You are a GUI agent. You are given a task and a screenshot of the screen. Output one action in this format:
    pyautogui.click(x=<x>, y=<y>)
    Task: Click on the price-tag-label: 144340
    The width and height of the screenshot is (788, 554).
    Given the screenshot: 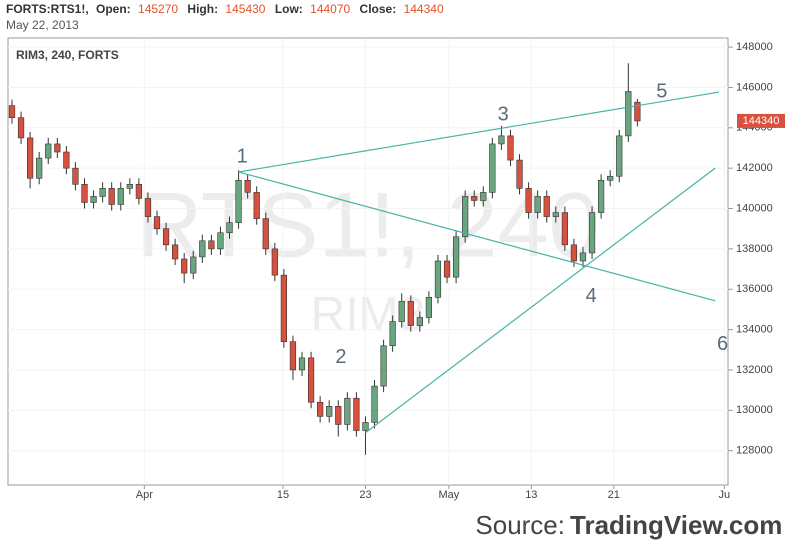 What is the action you would take?
    pyautogui.click(x=761, y=121)
    